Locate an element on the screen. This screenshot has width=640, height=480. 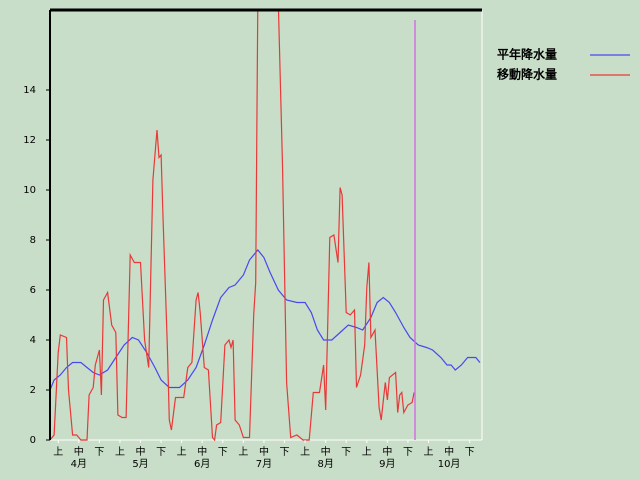
y-tick-label: 8 is located at coordinates (33, 240).